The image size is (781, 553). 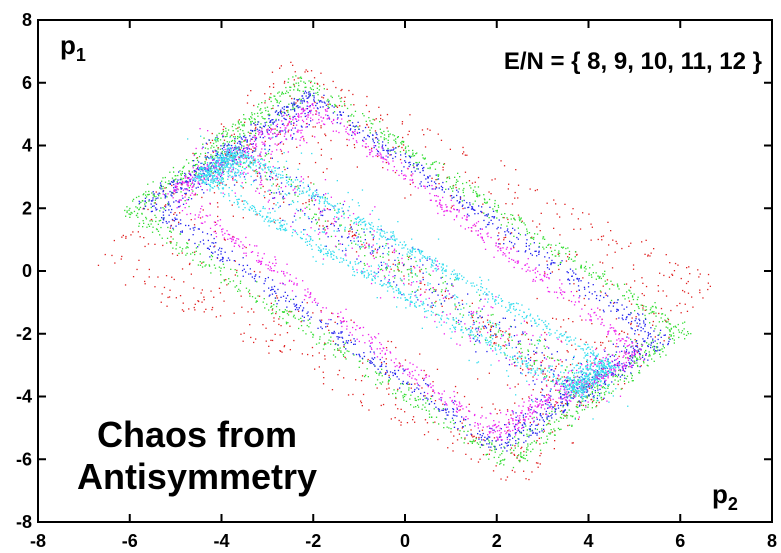 What do you see at coordinates (24, 522) in the screenshot?
I see `y-tick-label: -8` at bounding box center [24, 522].